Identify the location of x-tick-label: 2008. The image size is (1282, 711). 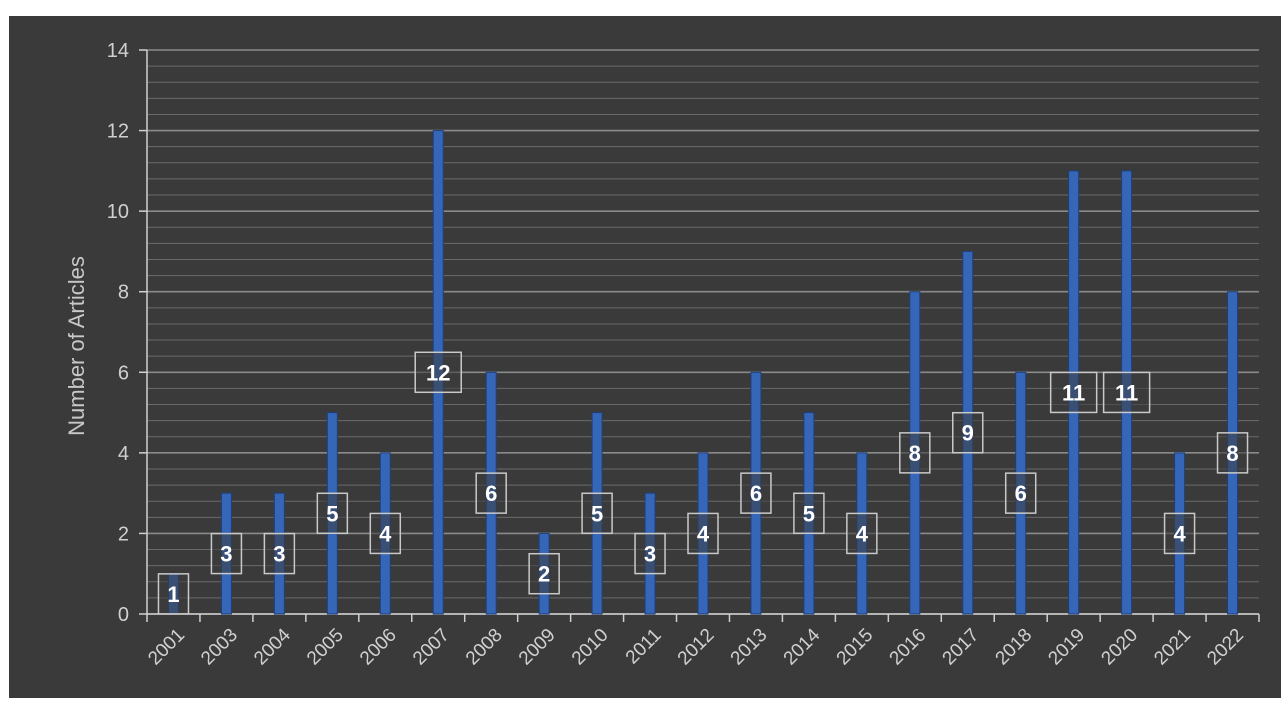
(484, 647).